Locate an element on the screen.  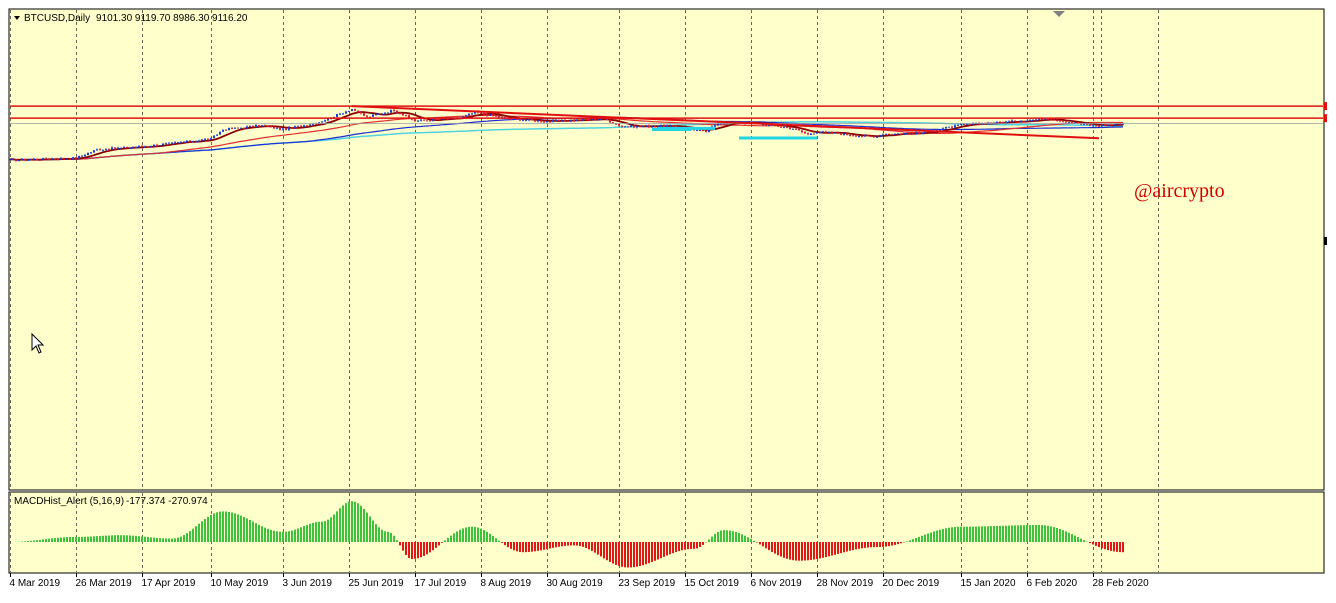
x-tick-label: 4 Mar 2019 is located at coordinates (35, 583).